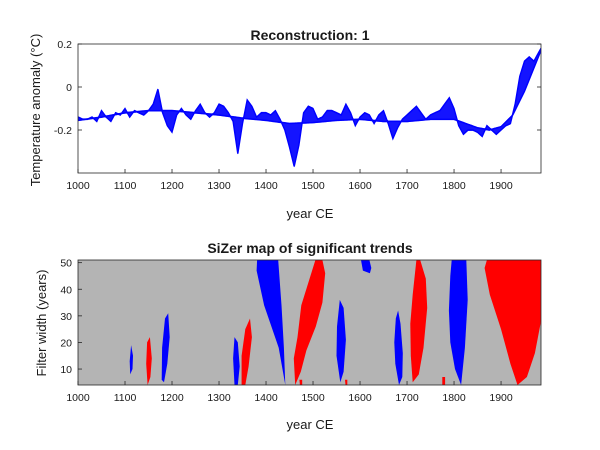  I want to click on sizer-title: SiZer map of significant trends, so click(310, 248).